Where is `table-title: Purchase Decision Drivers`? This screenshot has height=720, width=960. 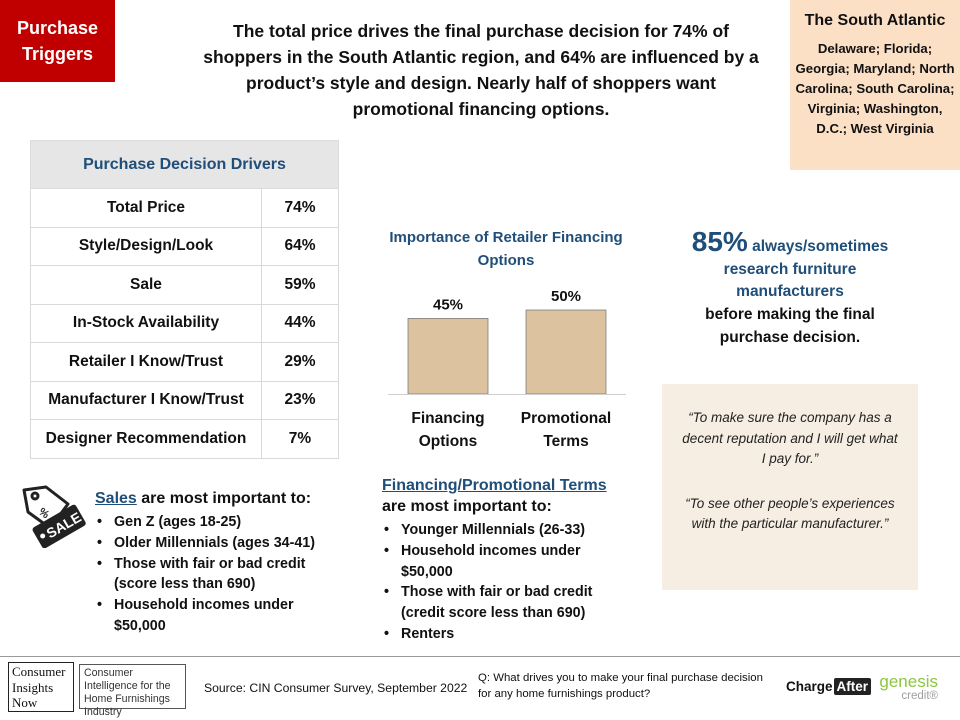 table-title: Purchase Decision Drivers is located at coordinates (184, 164).